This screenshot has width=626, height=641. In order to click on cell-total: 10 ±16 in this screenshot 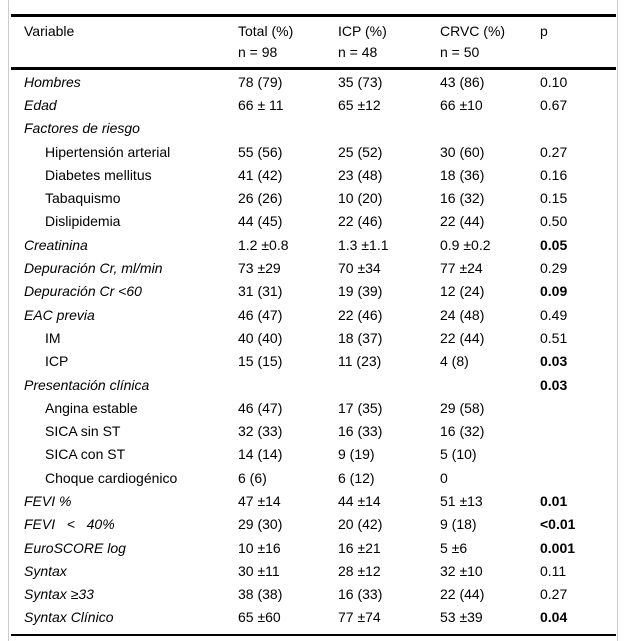, I will do `click(259, 547)`.